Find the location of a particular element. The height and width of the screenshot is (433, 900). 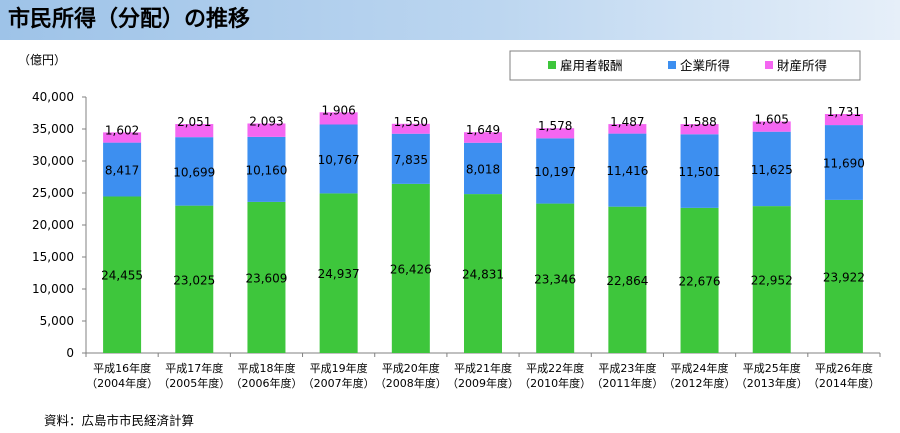

data-label: 8,018 is located at coordinates (483, 169).